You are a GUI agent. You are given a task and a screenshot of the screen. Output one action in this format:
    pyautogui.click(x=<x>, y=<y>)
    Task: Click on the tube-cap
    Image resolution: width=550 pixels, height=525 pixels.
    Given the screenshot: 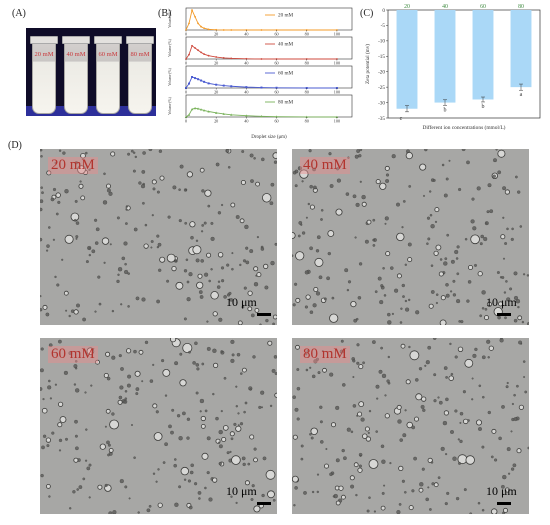 What is the action you would take?
    pyautogui.click(x=44, y=40)
    